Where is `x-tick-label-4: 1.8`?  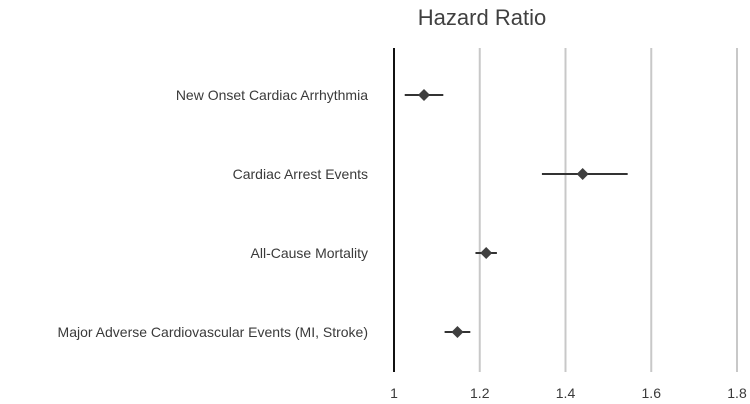
x-tick-label-4: 1.8 is located at coordinates (737, 393).